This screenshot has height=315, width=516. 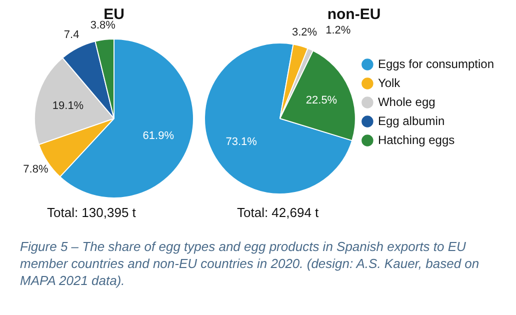 I want to click on data-label: 1.2%, so click(x=338, y=30).